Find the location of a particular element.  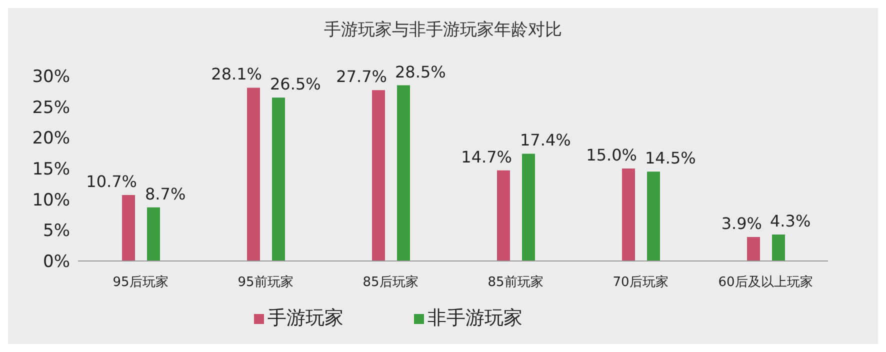

x-tick-label: 95前玩家 is located at coordinates (266, 282).